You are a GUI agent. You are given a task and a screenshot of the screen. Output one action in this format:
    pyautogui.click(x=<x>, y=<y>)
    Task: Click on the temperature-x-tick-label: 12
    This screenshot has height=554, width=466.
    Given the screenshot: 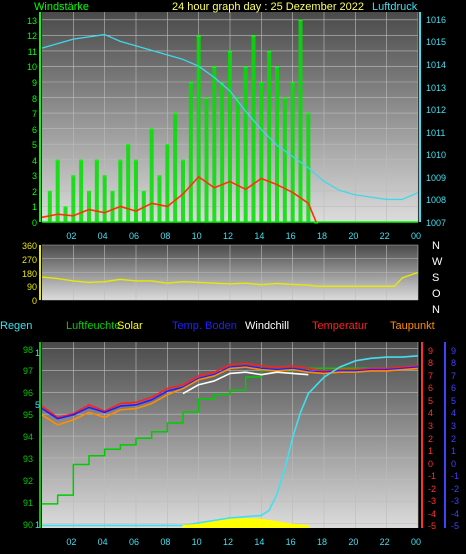 What is the action you would take?
    pyautogui.click(x=228, y=542)
    